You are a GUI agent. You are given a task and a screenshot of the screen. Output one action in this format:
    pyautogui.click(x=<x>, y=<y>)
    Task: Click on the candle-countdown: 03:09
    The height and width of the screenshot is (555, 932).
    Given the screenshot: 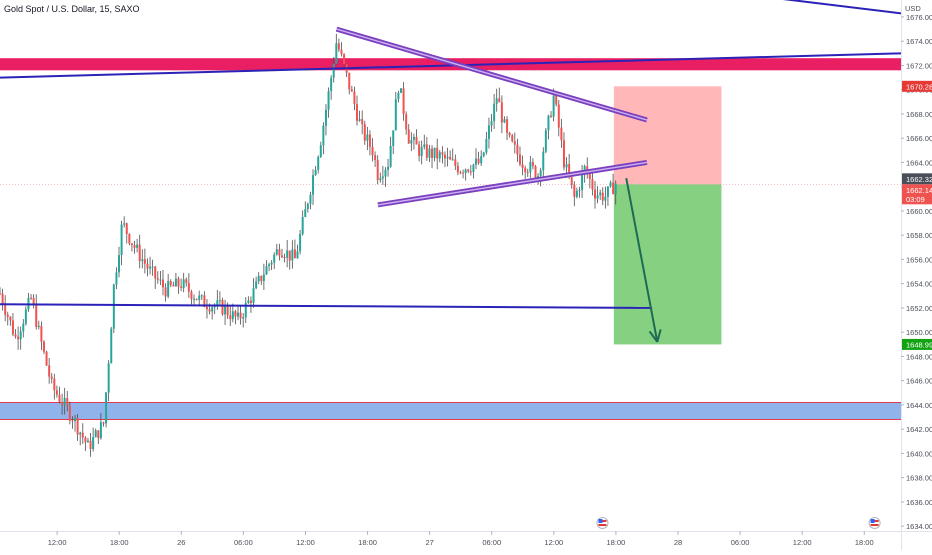 What is the action you would take?
    pyautogui.click(x=915, y=199)
    